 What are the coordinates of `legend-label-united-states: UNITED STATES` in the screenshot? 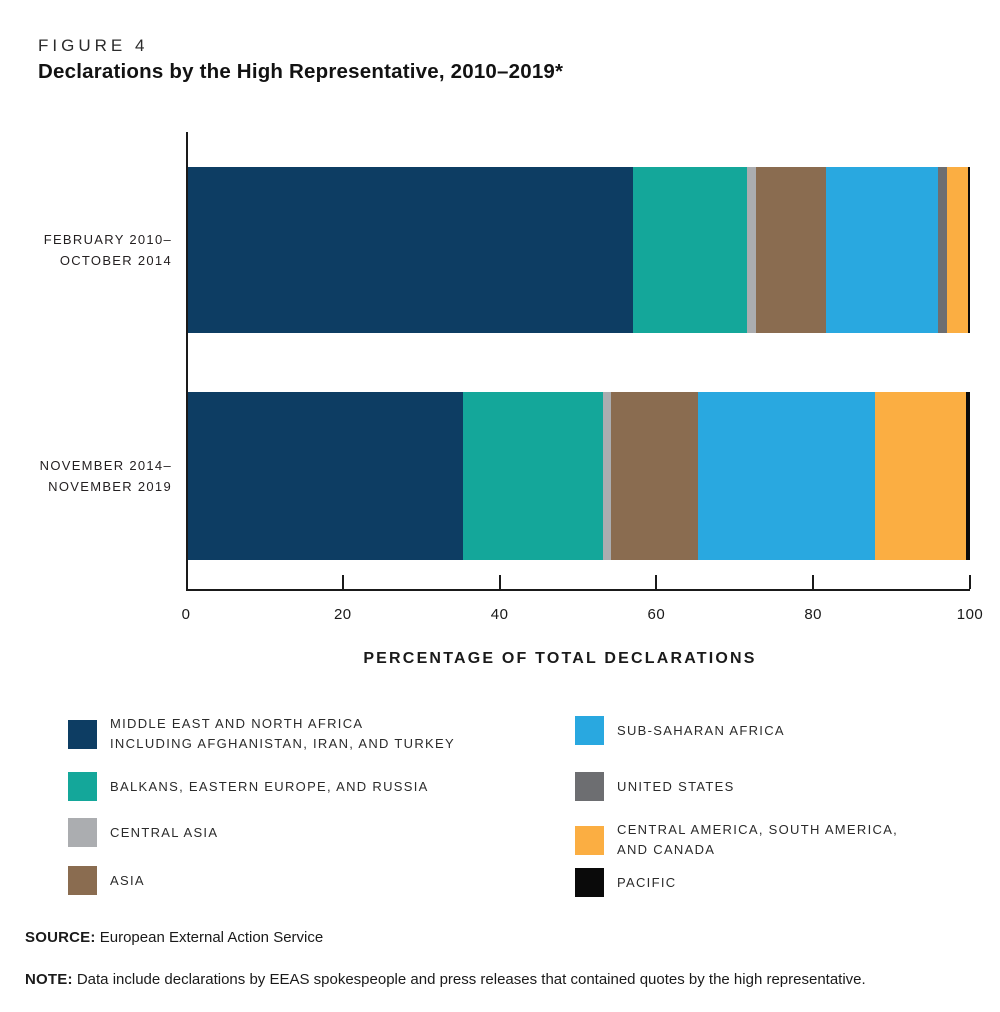 It's located at (676, 787).